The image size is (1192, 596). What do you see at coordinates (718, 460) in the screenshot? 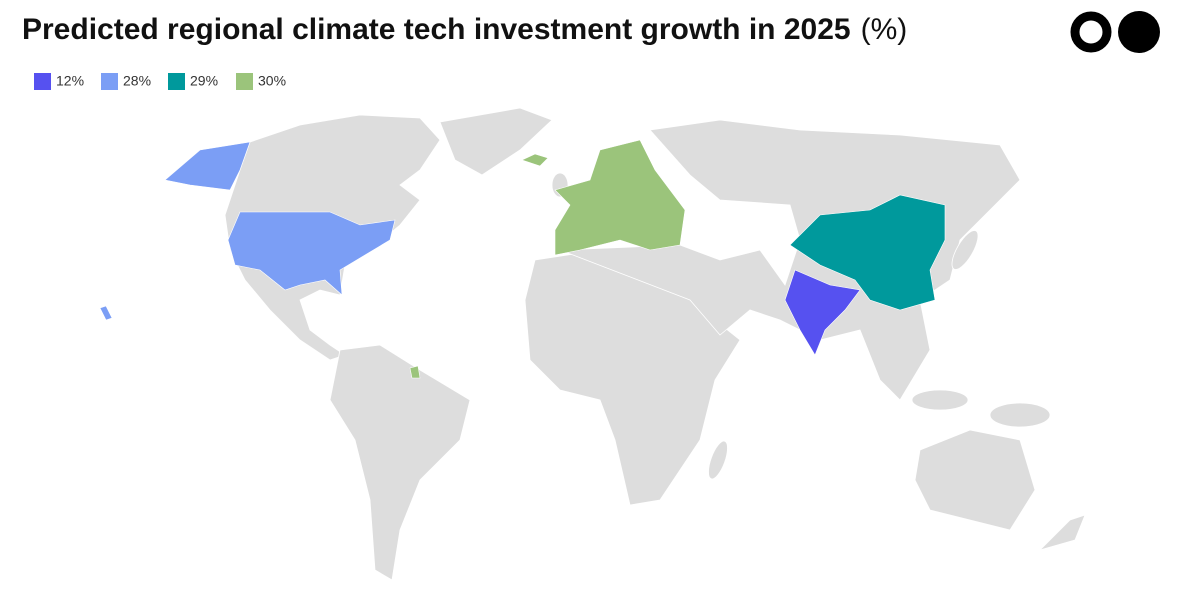
I see `madagascar` at bounding box center [718, 460].